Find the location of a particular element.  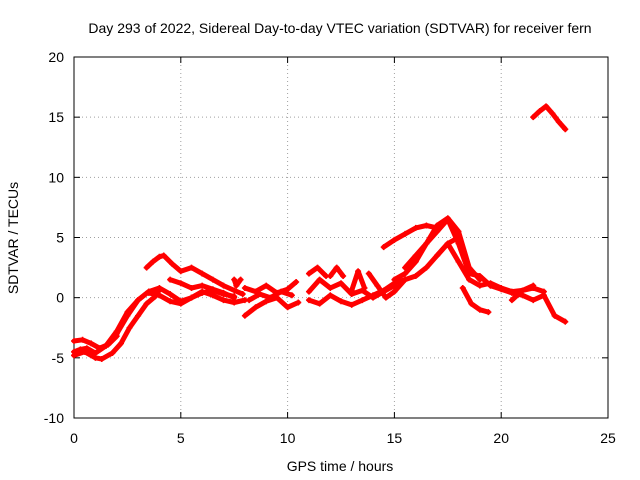

x-tick-label: 20 is located at coordinates (501, 438).